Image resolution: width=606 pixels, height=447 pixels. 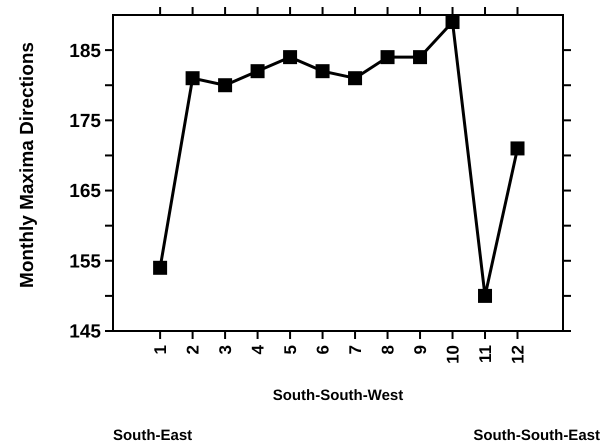 What do you see at coordinates (338, 395) in the screenshot?
I see `x-axis-title: South-South-West` at bounding box center [338, 395].